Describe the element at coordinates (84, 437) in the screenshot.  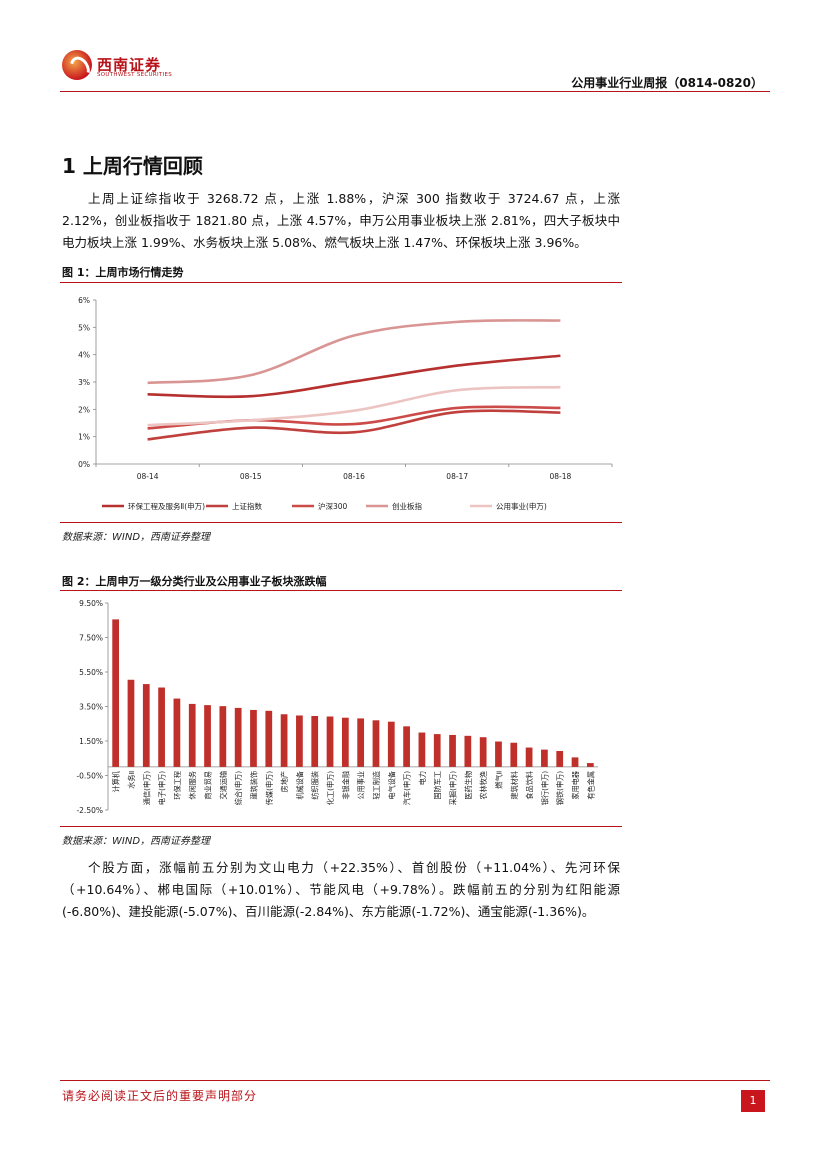
I see `y-tick-label: 1%` at that location.